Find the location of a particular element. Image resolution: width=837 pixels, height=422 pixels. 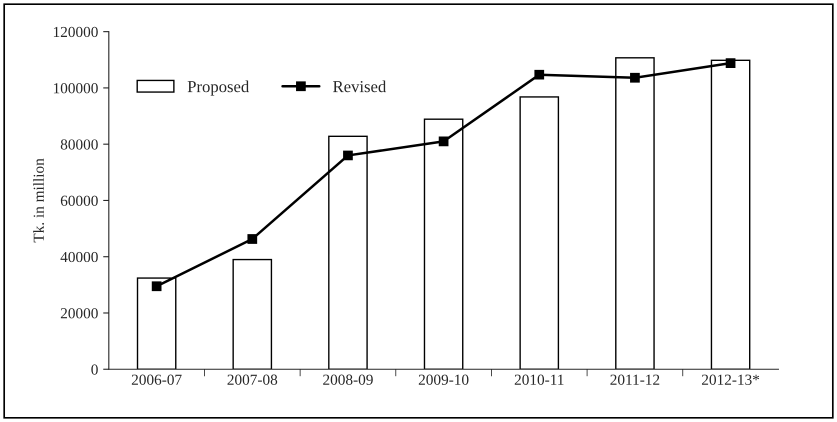

y-tick-label: 80000 is located at coordinates (79, 144).